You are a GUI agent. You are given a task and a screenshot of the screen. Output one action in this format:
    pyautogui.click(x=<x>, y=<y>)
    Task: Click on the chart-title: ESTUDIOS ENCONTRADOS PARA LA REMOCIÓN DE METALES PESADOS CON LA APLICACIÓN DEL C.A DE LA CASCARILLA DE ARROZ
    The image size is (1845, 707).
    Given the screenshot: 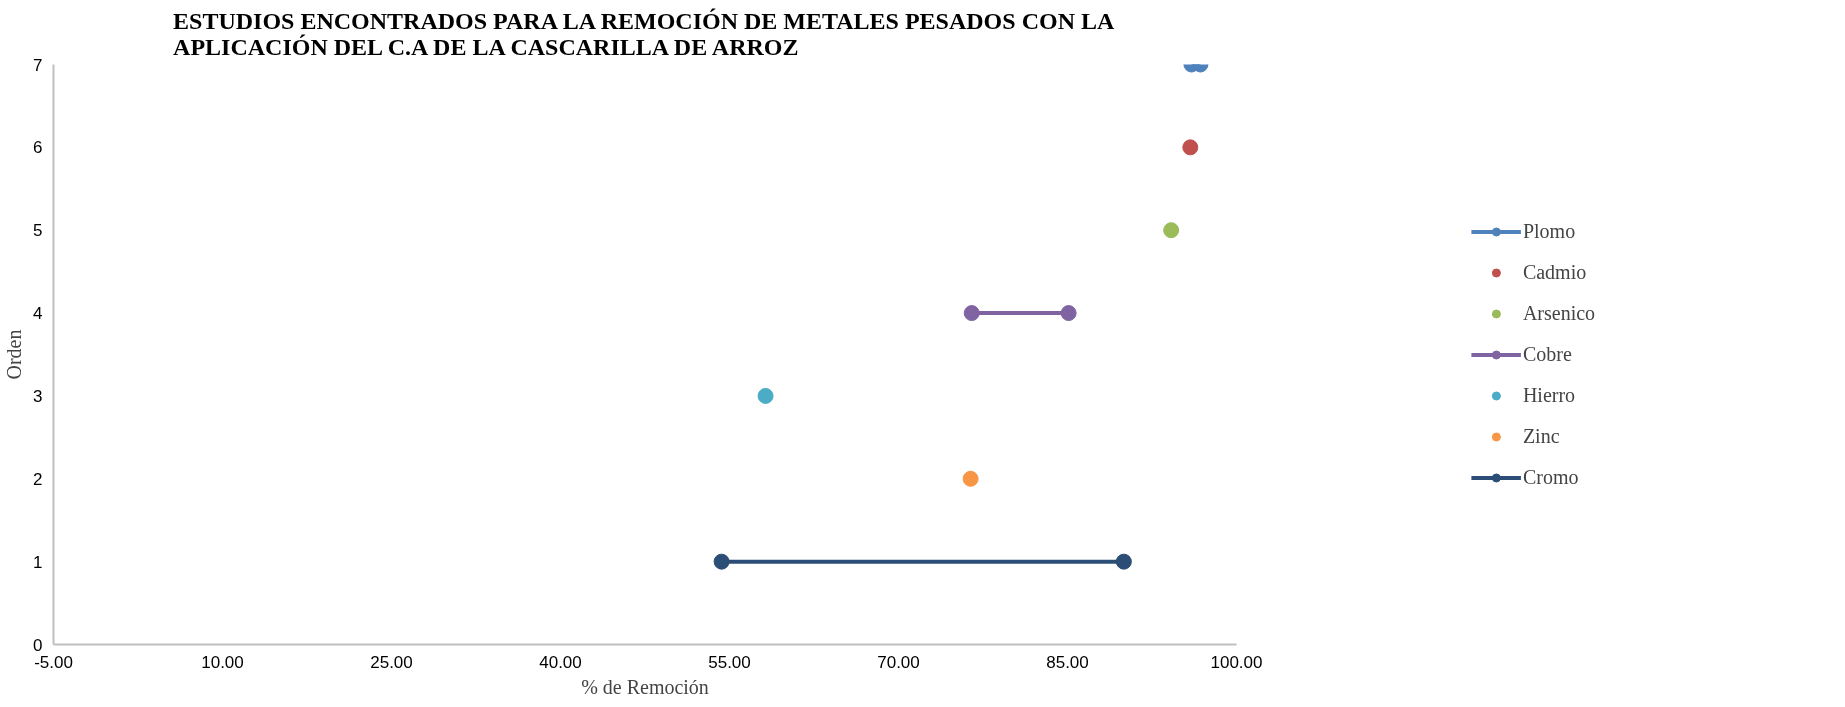 What is the action you would take?
    pyautogui.click(x=644, y=33)
    